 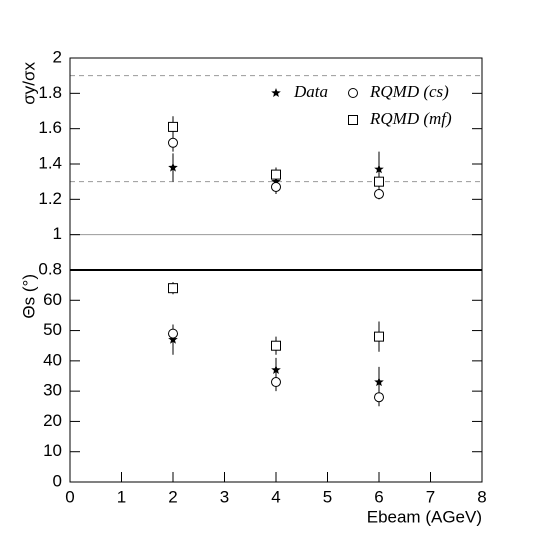 I want to click on y-axis-label: σy/σx, so click(x=28, y=83).